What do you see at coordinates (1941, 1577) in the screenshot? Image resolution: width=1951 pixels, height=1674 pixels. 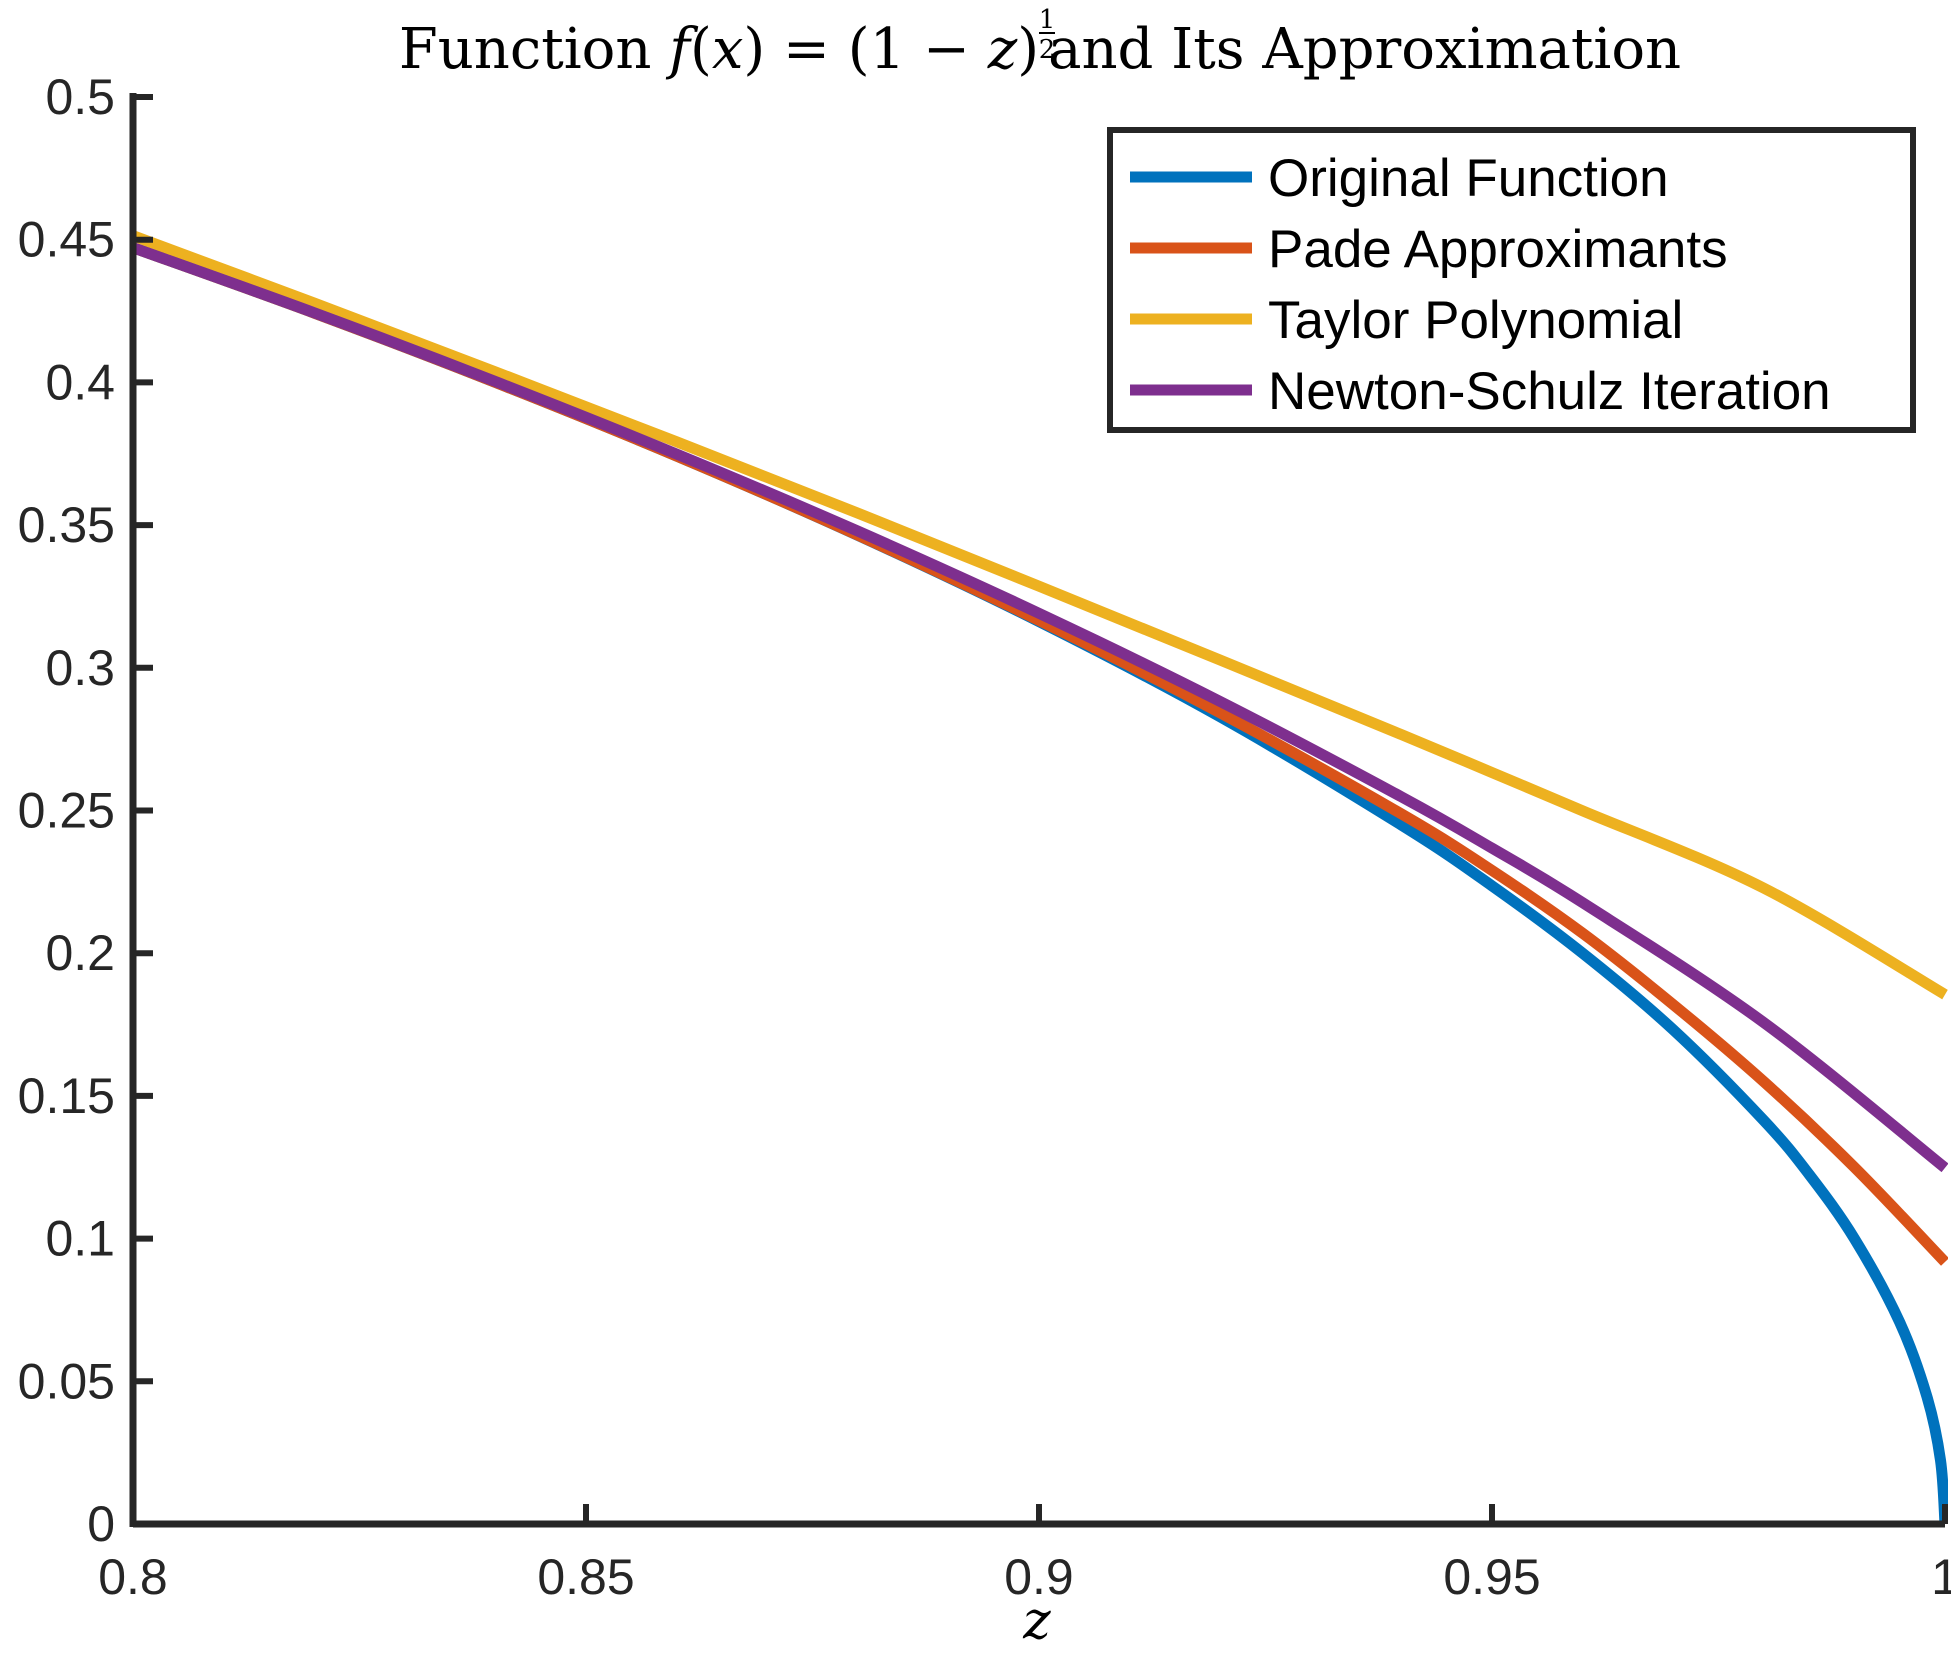 I see `x-tick-label: 1` at bounding box center [1941, 1577].